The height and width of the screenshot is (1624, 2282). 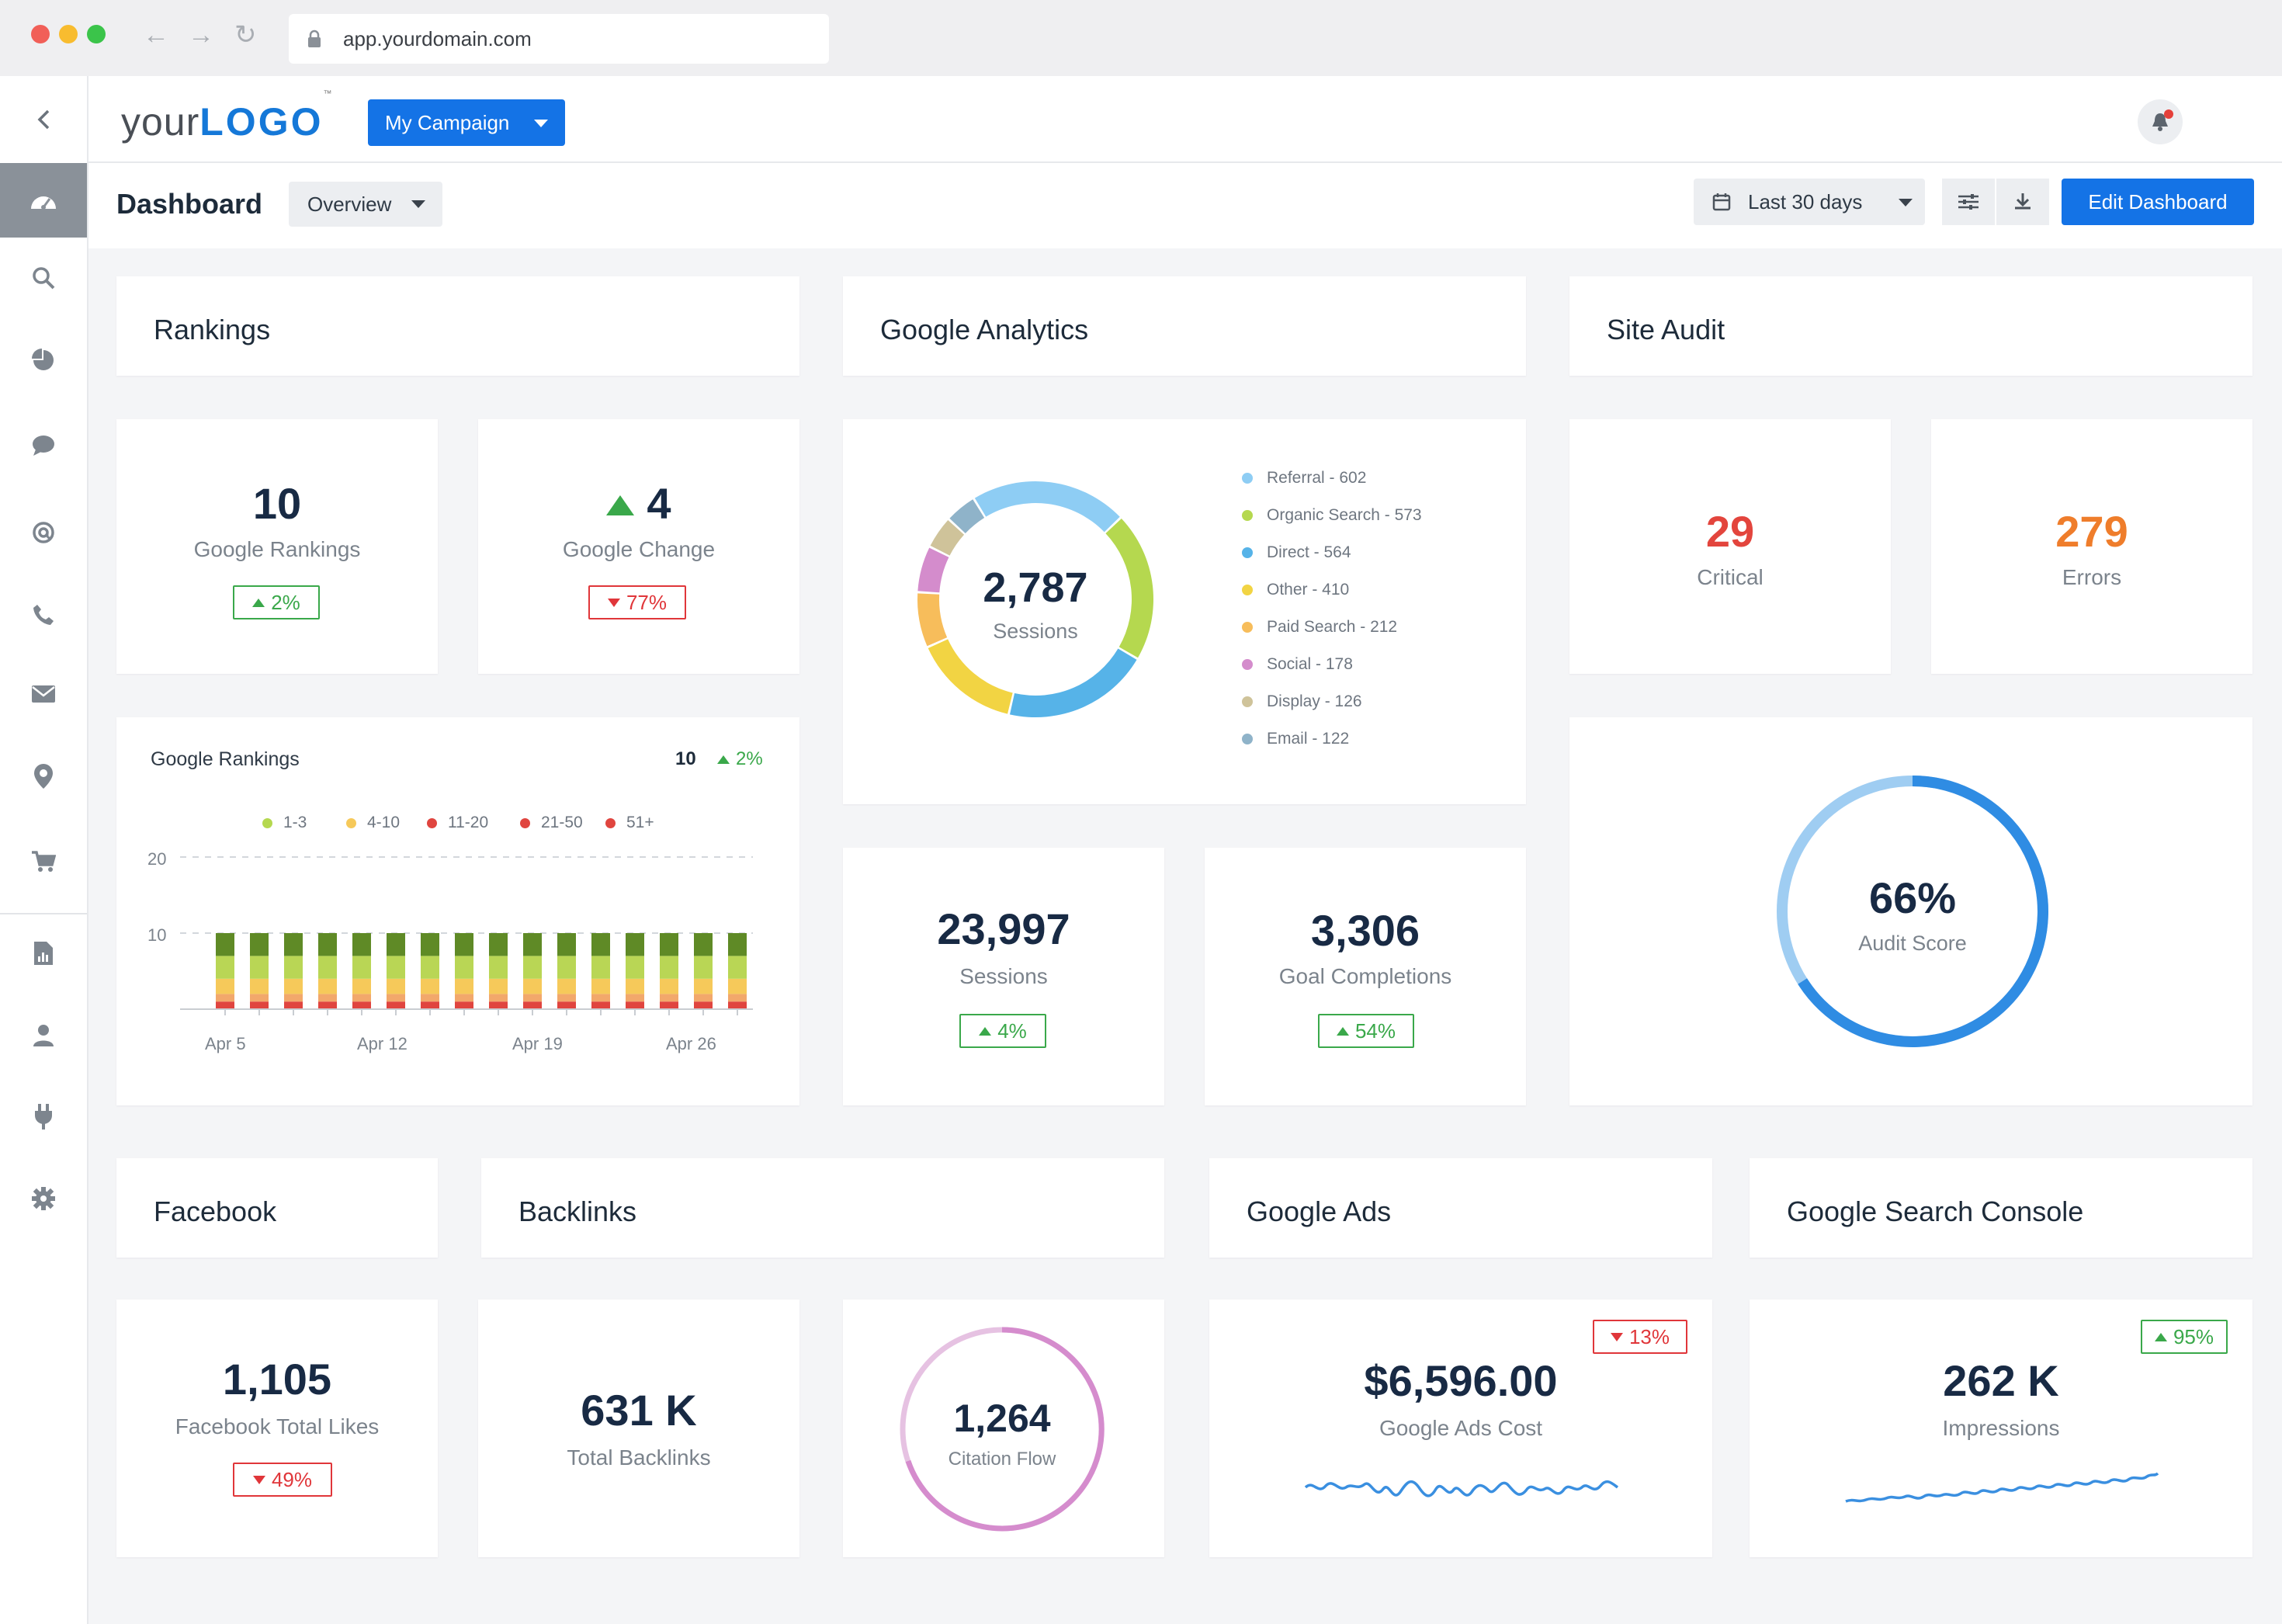 I want to click on delta-badge: 13%, so click(x=1640, y=1337).